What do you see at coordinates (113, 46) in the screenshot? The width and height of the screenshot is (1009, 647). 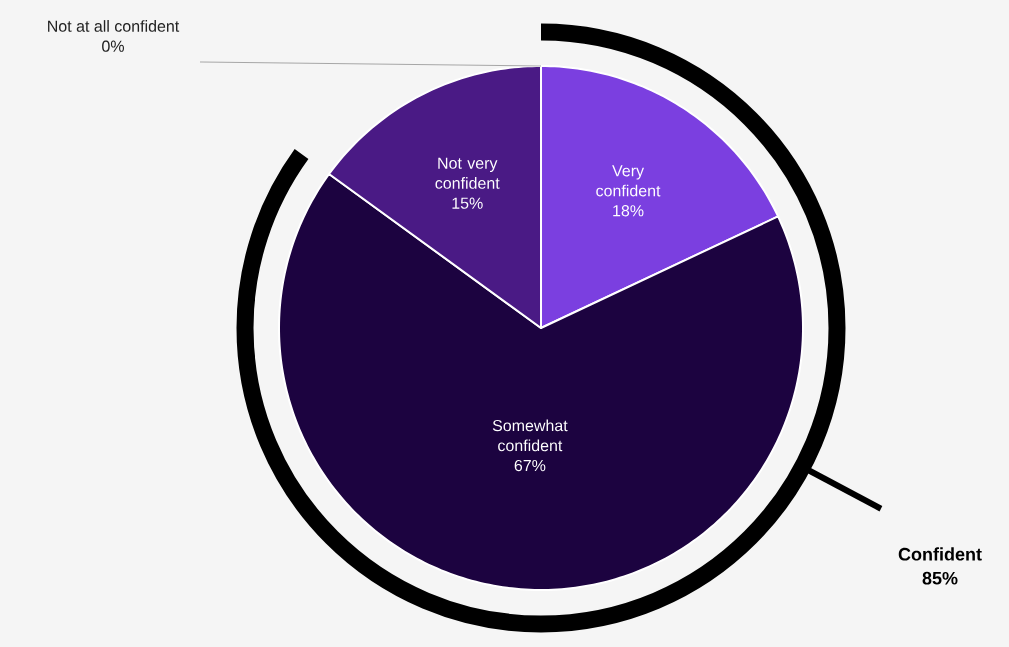 I see `text: 0%` at bounding box center [113, 46].